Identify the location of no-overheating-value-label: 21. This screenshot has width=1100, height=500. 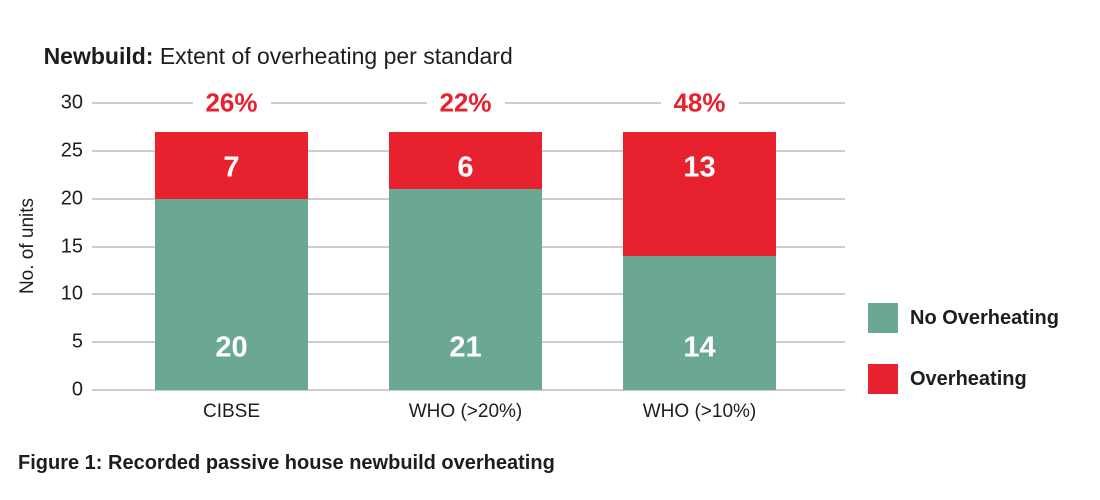
(465, 347).